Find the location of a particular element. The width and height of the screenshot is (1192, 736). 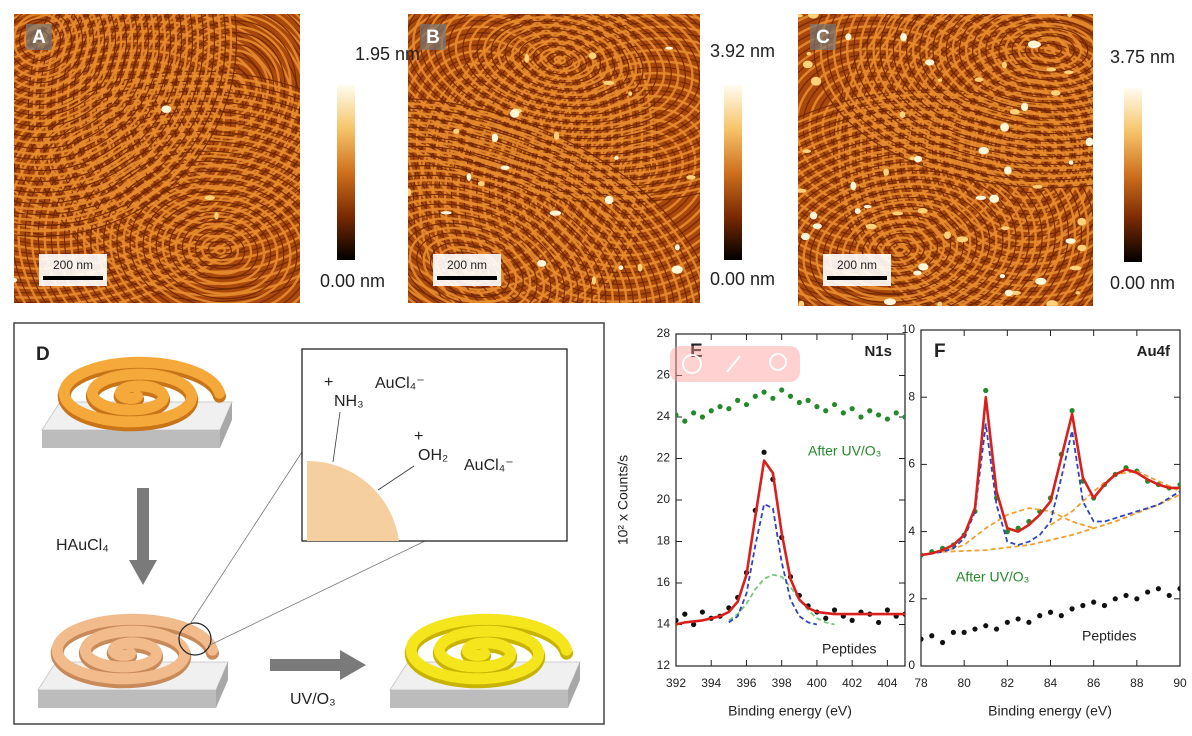

colorbar-max: 3.75 nm is located at coordinates (1142, 57).